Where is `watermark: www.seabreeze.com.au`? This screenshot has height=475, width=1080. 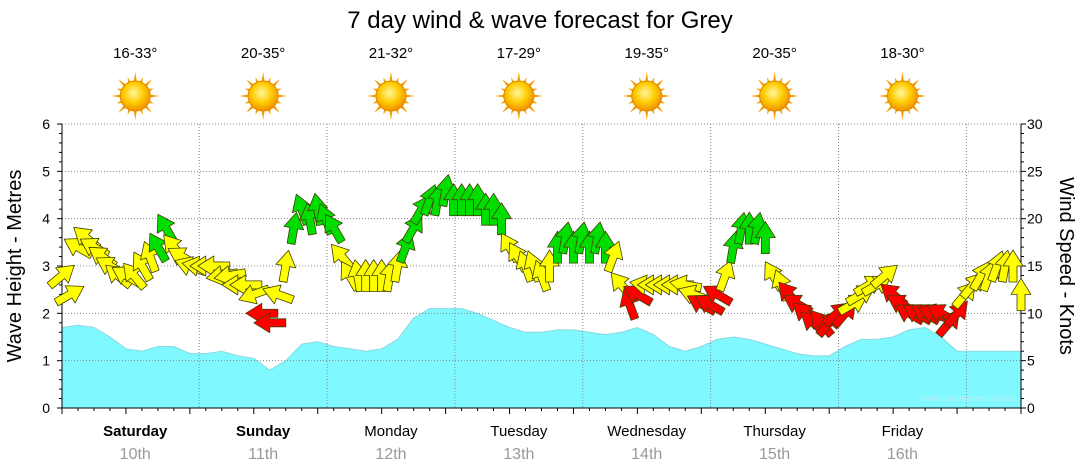
watermark: www.seabreeze.com.au is located at coordinates (967, 398).